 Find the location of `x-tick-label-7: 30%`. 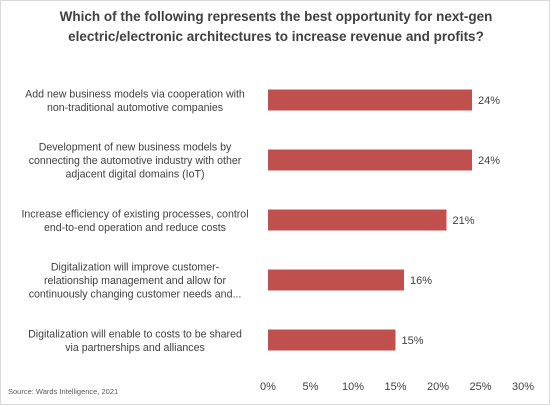

x-tick-label-7: 30% is located at coordinates (523, 387).